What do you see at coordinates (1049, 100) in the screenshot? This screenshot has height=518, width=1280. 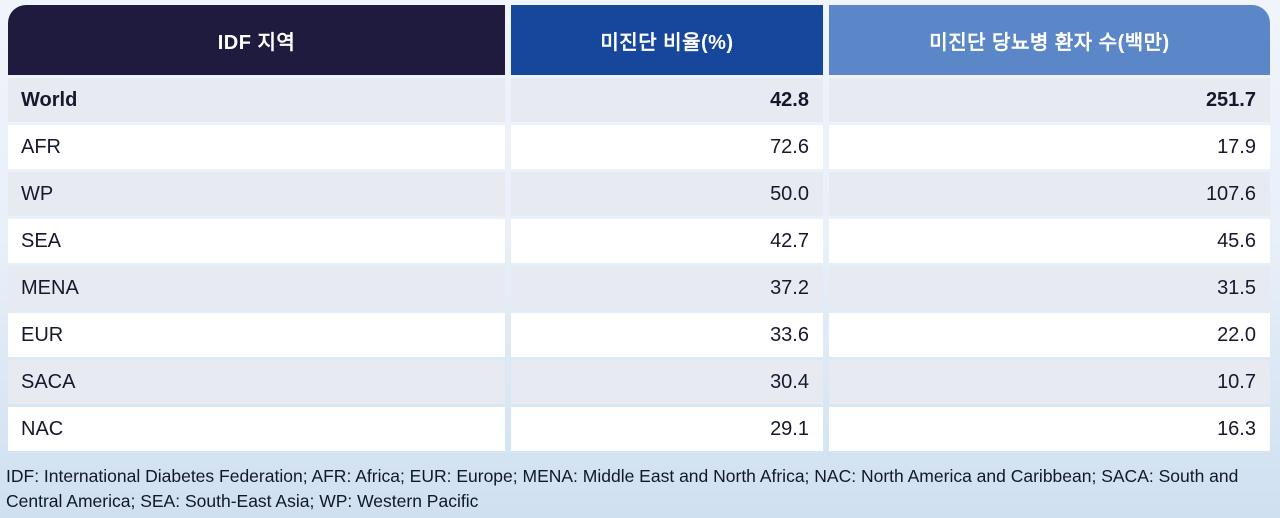 I see `undiagnosed-count-cell: 251.7` at bounding box center [1049, 100].